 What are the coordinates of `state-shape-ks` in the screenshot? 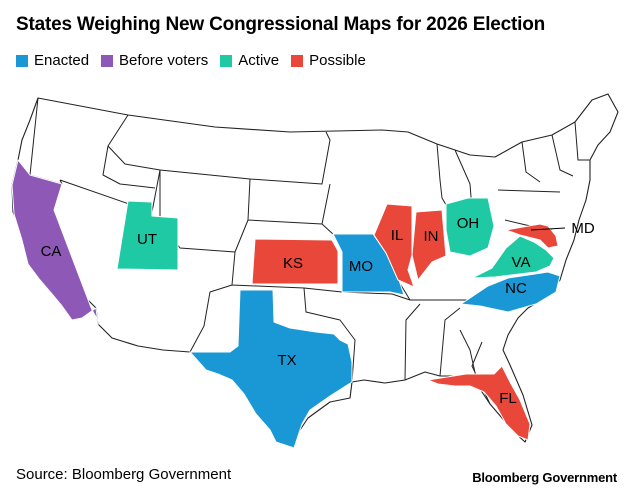 It's located at (295, 261).